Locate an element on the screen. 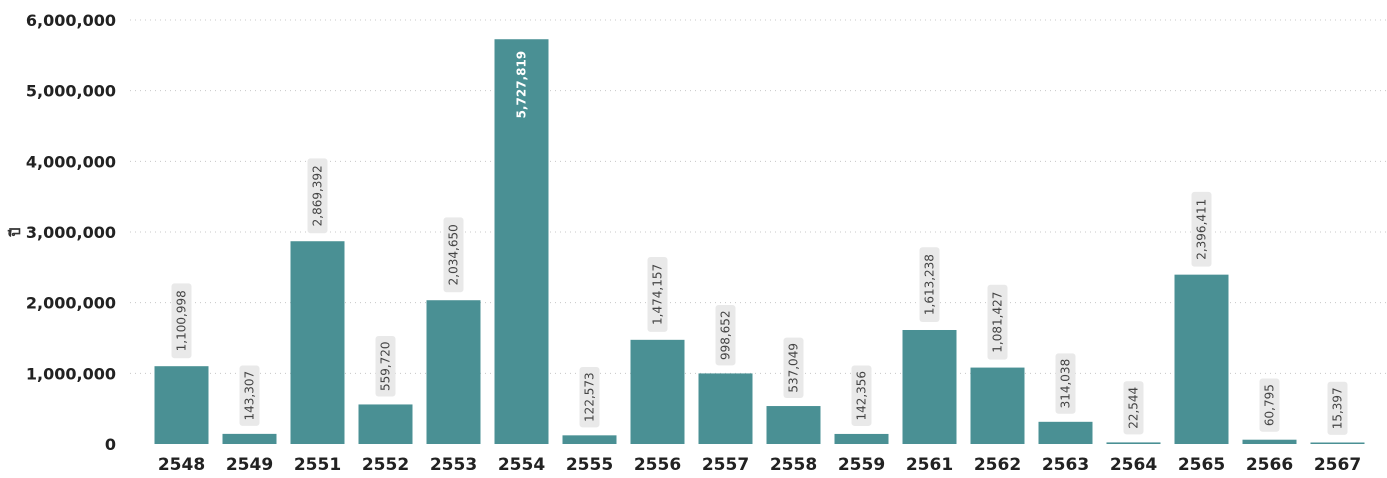 Image resolution: width=1387 pixels, height=478 pixels. data-label: 537,049 is located at coordinates (794, 368).